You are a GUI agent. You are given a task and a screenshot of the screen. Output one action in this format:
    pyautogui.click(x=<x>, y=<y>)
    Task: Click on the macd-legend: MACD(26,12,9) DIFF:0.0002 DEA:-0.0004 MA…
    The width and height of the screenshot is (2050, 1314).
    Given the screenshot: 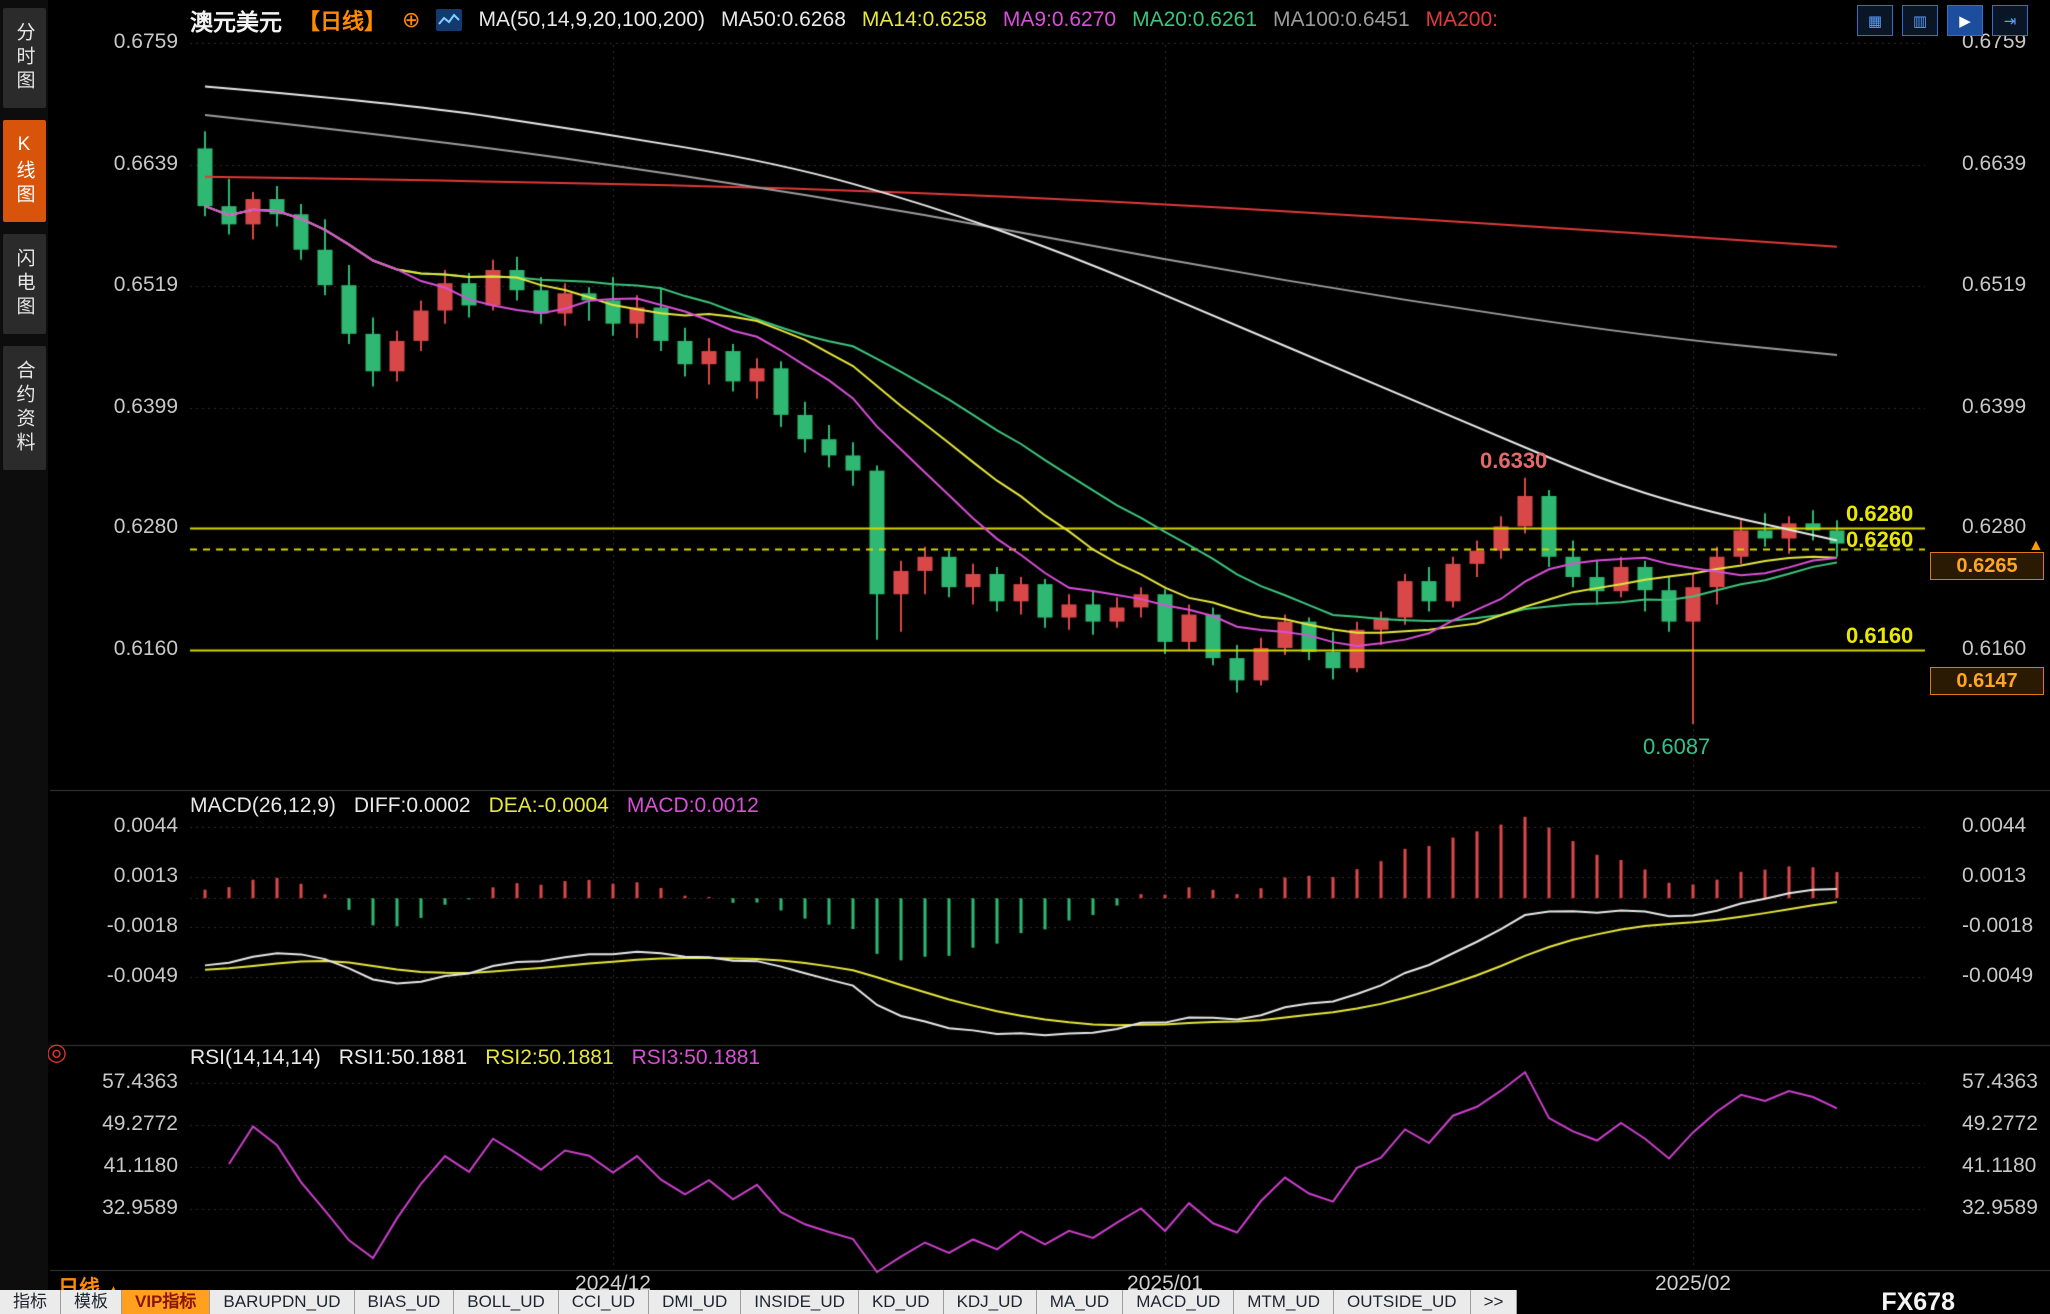 What is the action you would take?
    pyautogui.click(x=474, y=806)
    